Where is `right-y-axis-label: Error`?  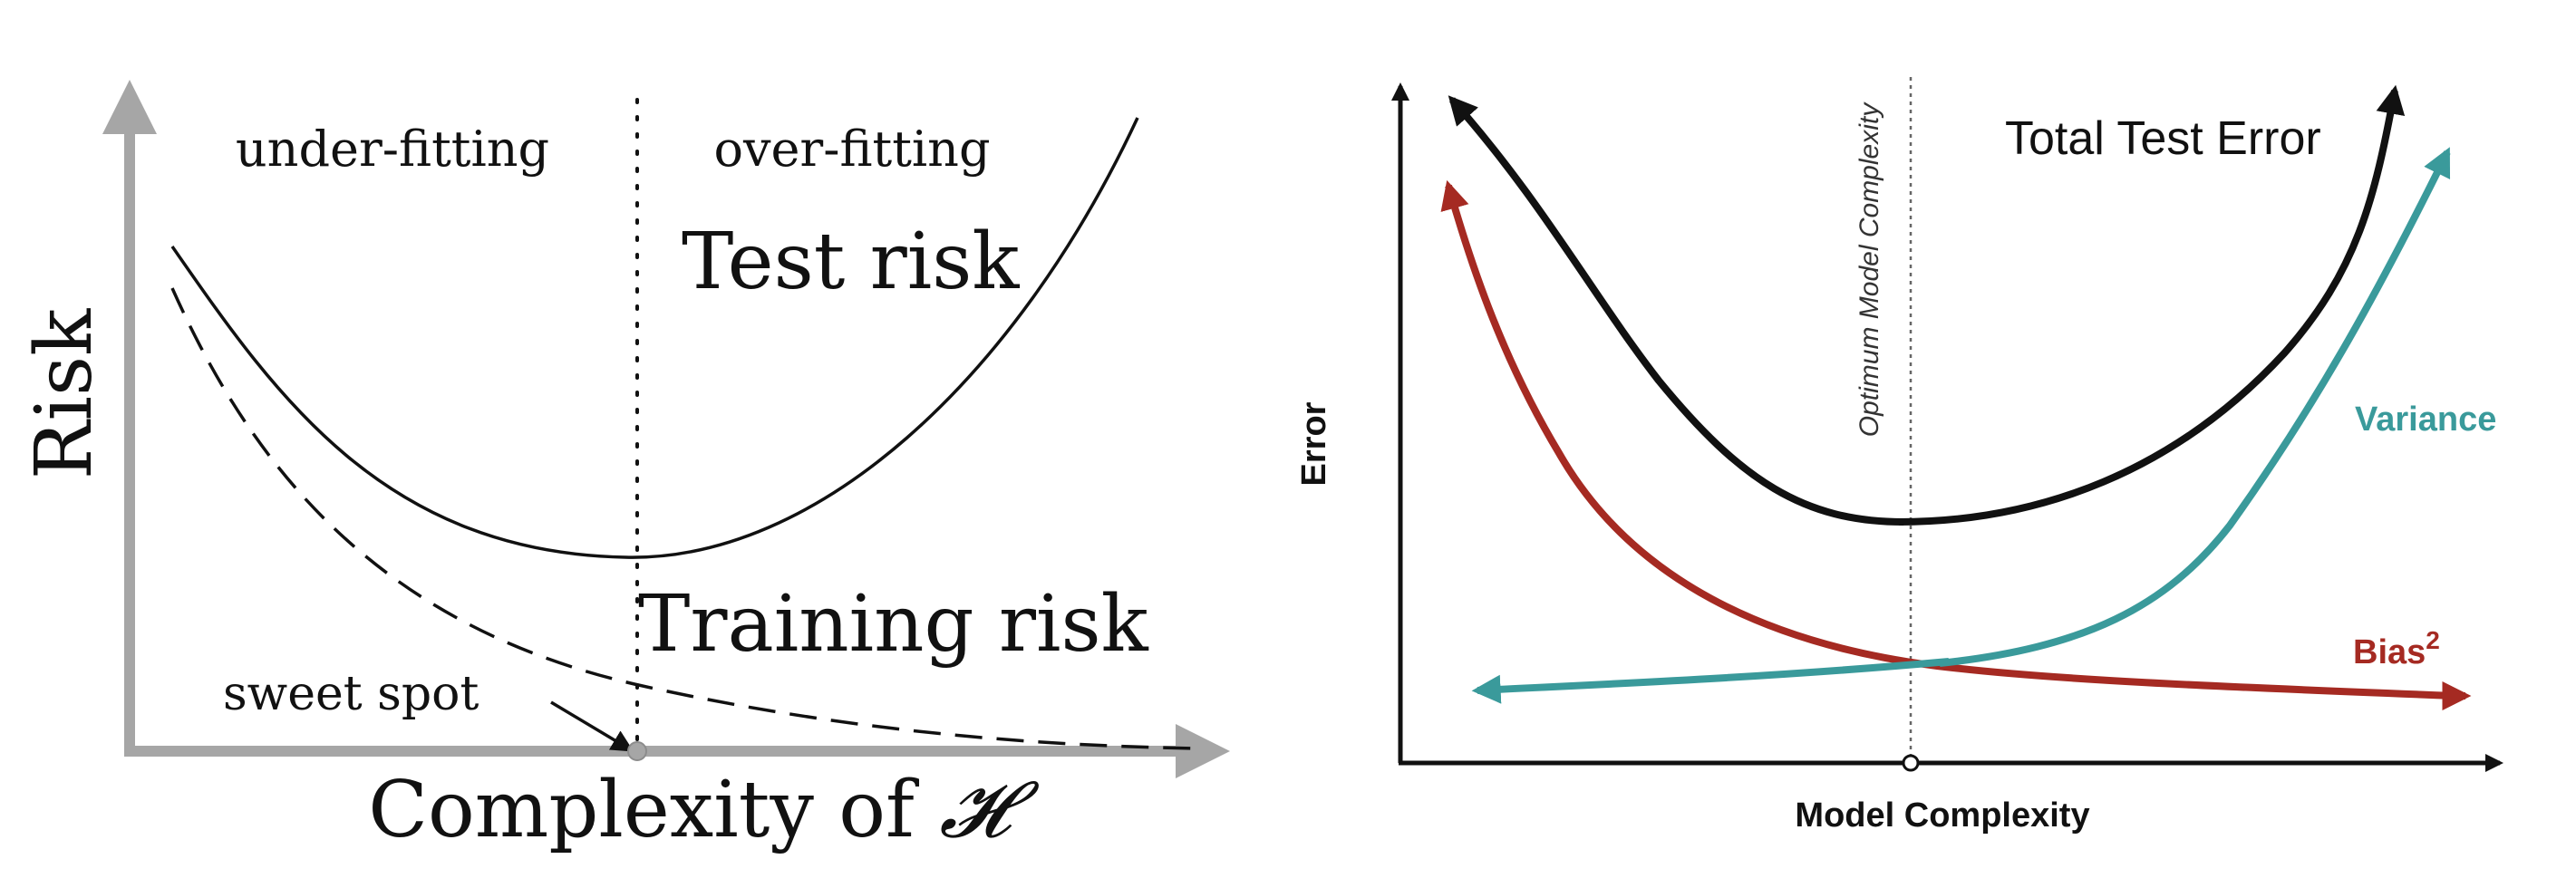
right-y-axis-label: Error is located at coordinates (1314, 443).